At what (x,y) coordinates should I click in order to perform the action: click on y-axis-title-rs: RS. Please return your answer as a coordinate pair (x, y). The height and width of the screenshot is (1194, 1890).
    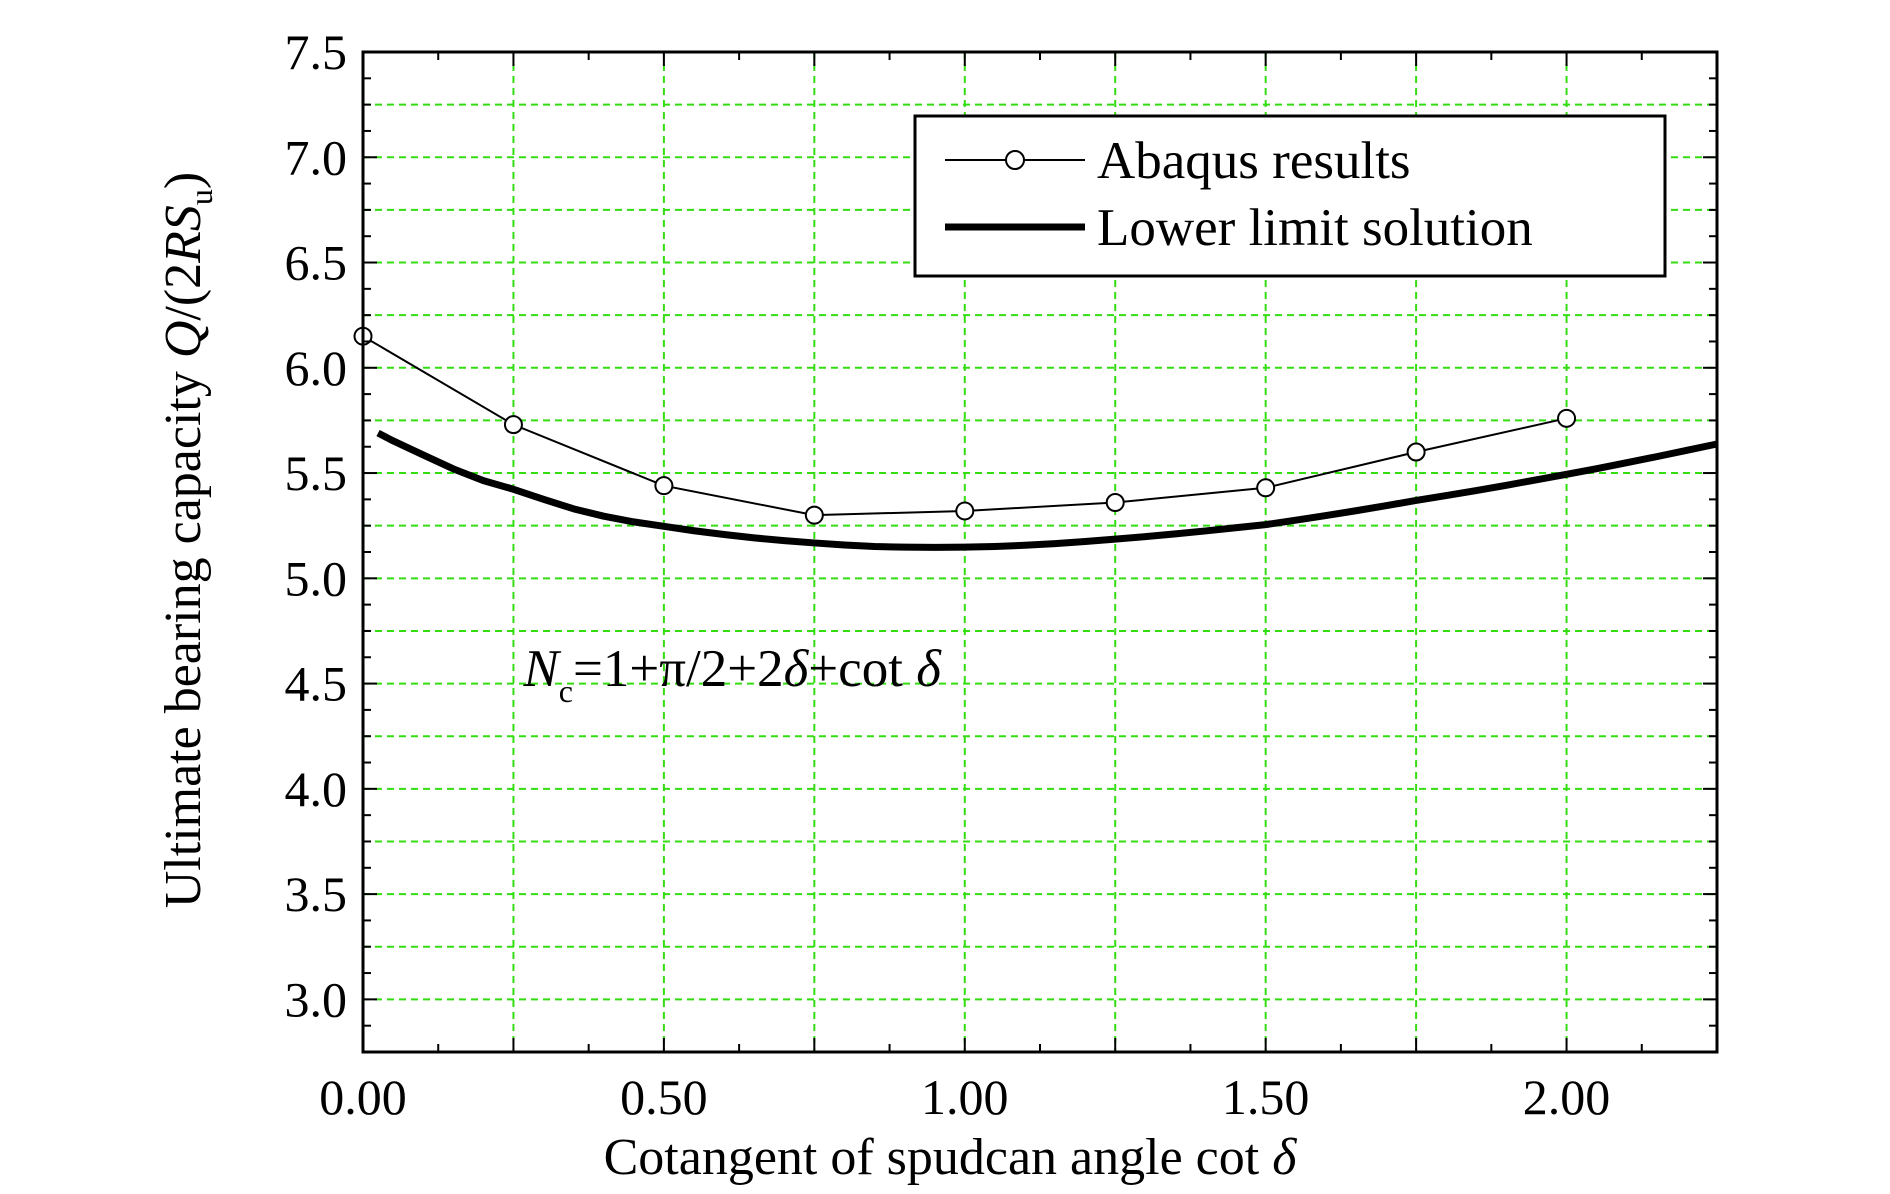
    Looking at the image, I should click on (183, 234).